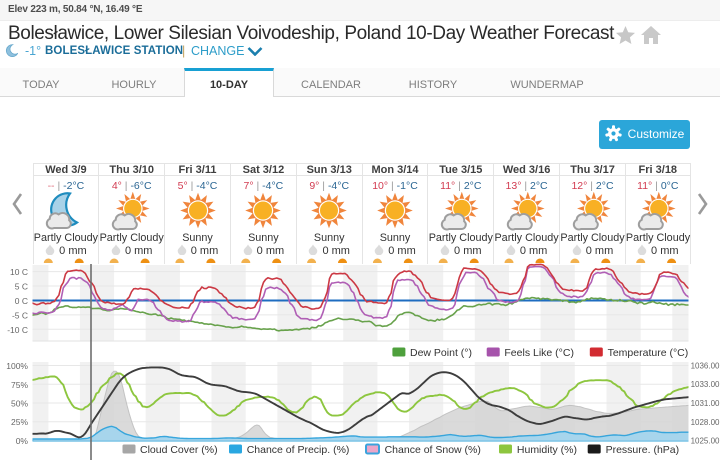  Describe the element at coordinates (21, 301) in the screenshot. I see `svg-text: 0 C` at that location.